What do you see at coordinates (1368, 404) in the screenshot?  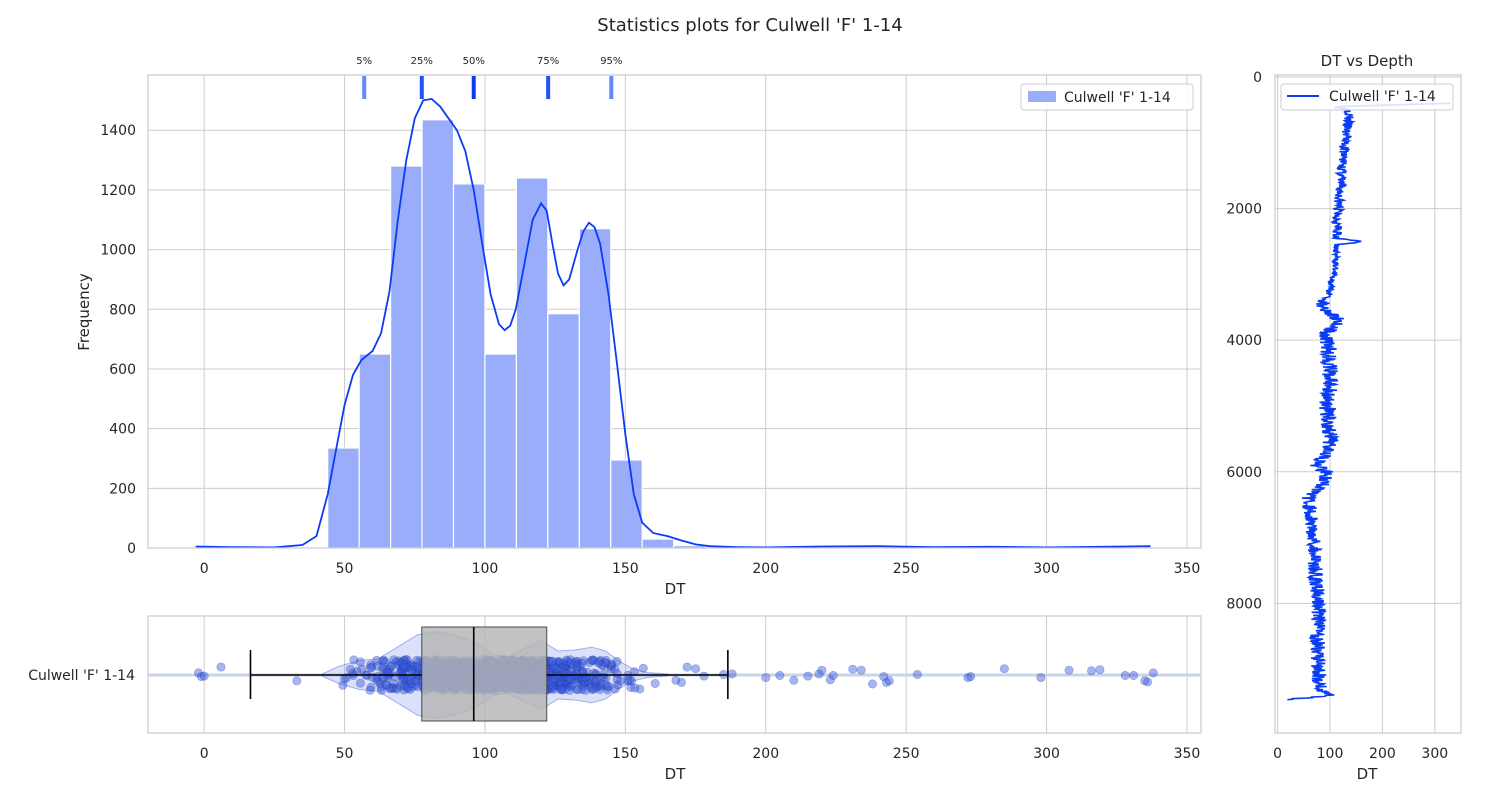 I see `depth-grid` at bounding box center [1368, 404].